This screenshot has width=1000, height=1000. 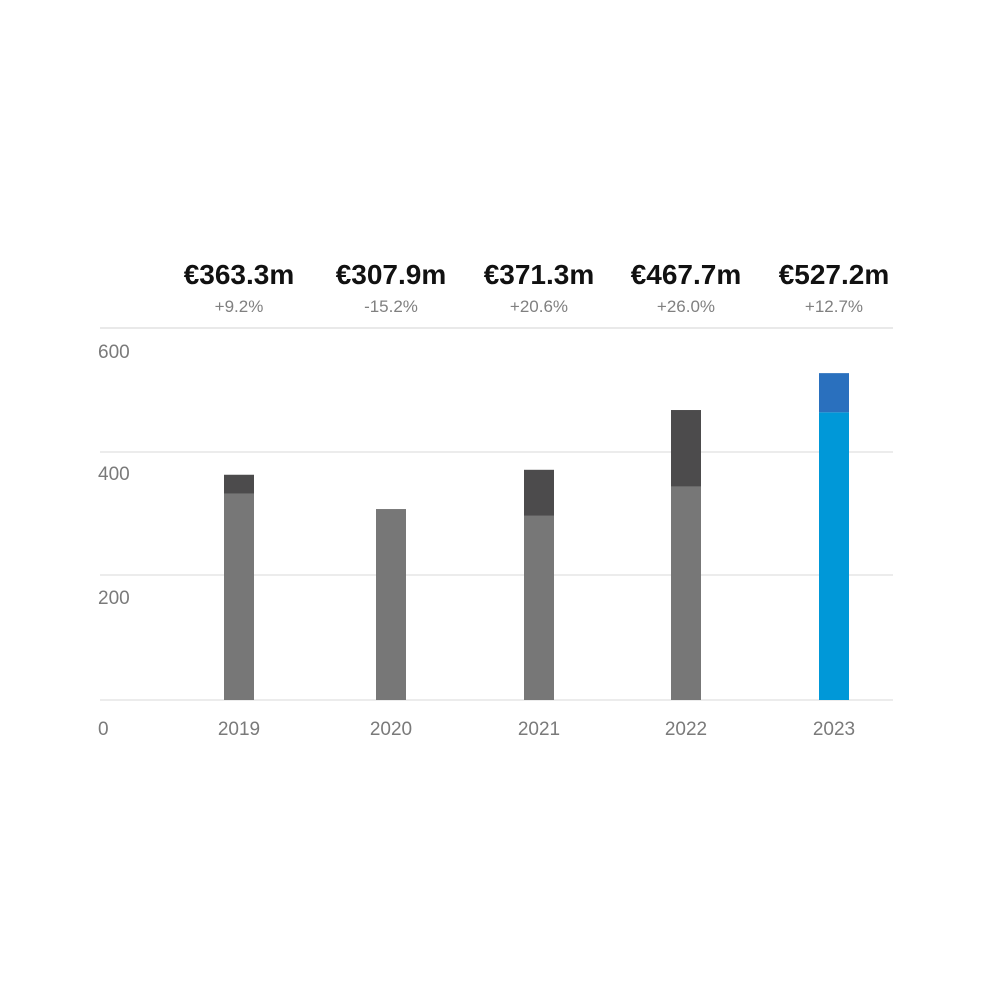 What do you see at coordinates (686, 274) in the screenshot?
I see `total-label-2022: €467.7m` at bounding box center [686, 274].